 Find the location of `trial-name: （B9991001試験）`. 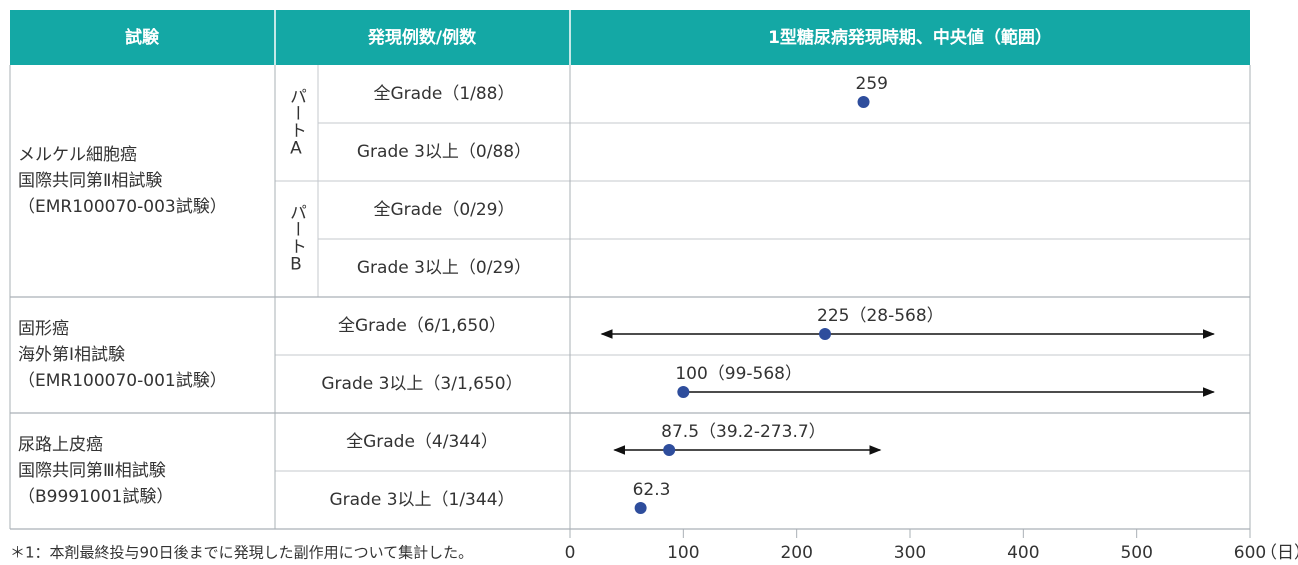

trial-name: （B9991001試験） is located at coordinates (95, 497).